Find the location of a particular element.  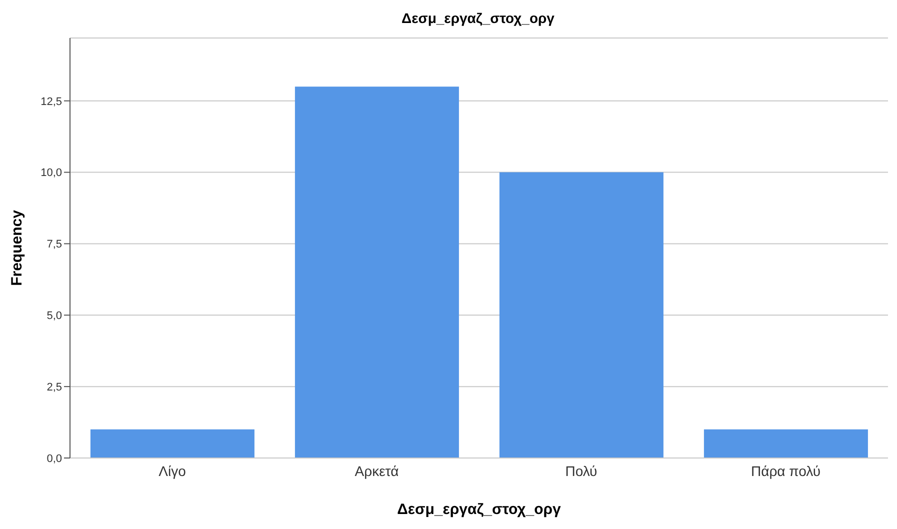

y-tick-label: 12,5 is located at coordinates (51, 102).